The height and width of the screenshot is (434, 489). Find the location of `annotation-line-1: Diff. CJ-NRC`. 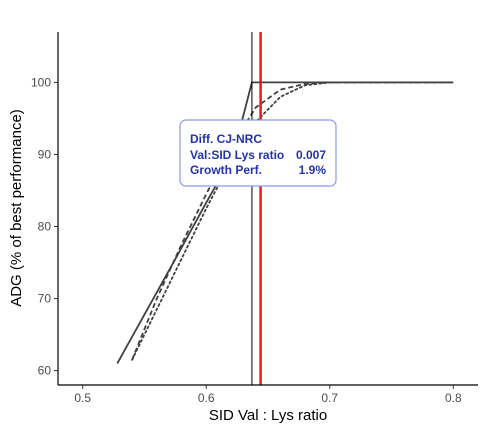

annotation-line-1: Diff. CJ-NRC is located at coordinates (226, 139).